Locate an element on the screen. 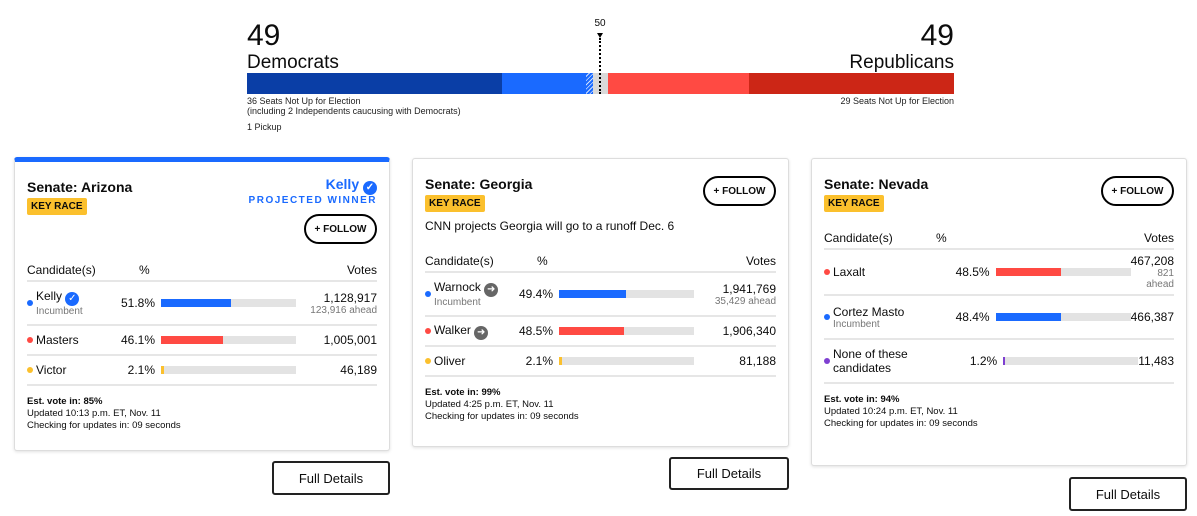 Image resolution: width=1197 pixels, height=516 pixels. seat-segment-dem-pickup is located at coordinates (590, 83).